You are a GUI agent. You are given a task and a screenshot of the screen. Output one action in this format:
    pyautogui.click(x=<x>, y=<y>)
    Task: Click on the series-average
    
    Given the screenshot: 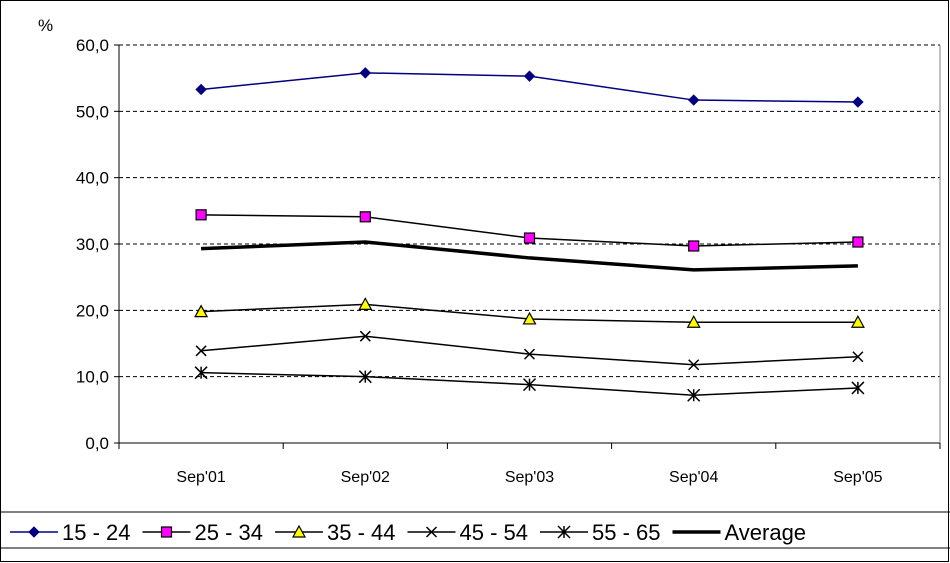 What is the action you would take?
    pyautogui.click(x=529, y=256)
    